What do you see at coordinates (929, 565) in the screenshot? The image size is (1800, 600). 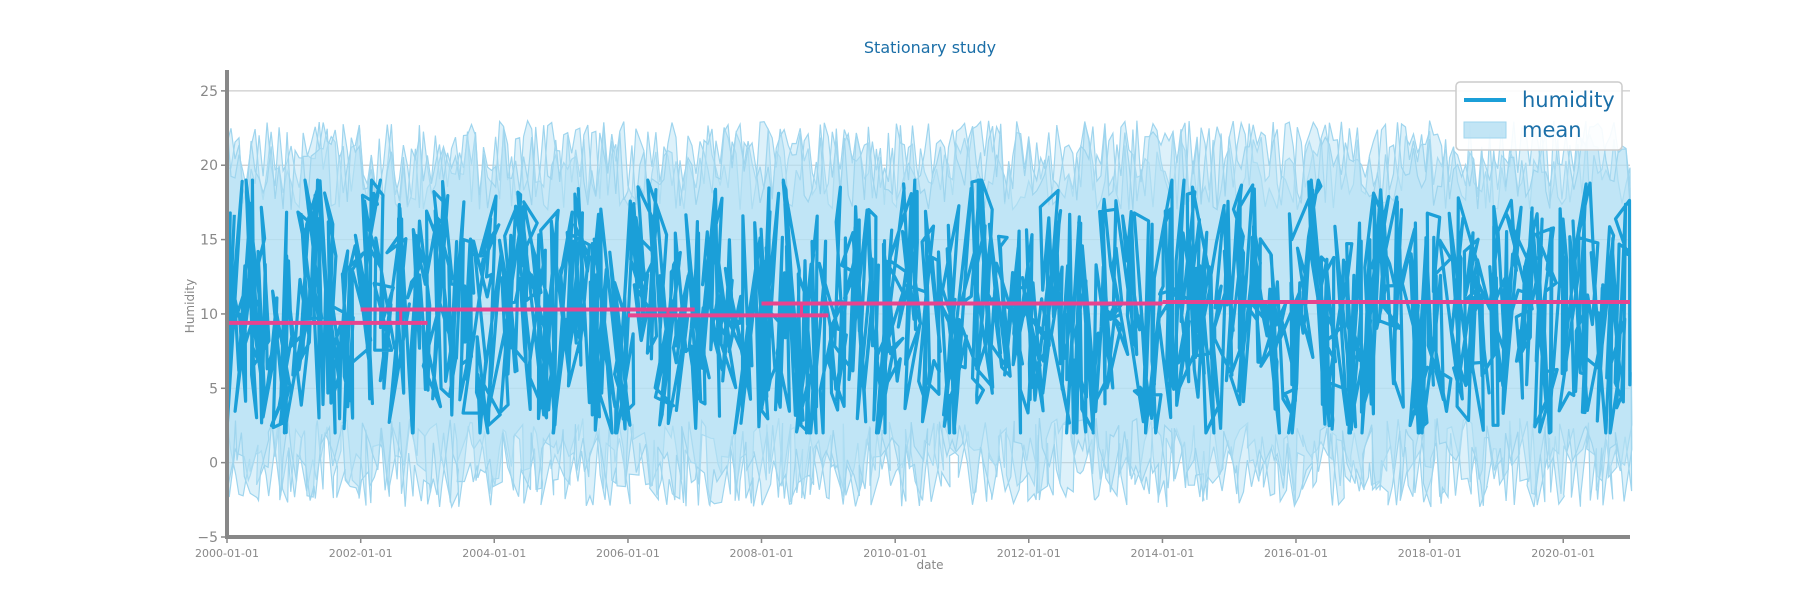 I see `x-axis-label: date` at bounding box center [929, 565].